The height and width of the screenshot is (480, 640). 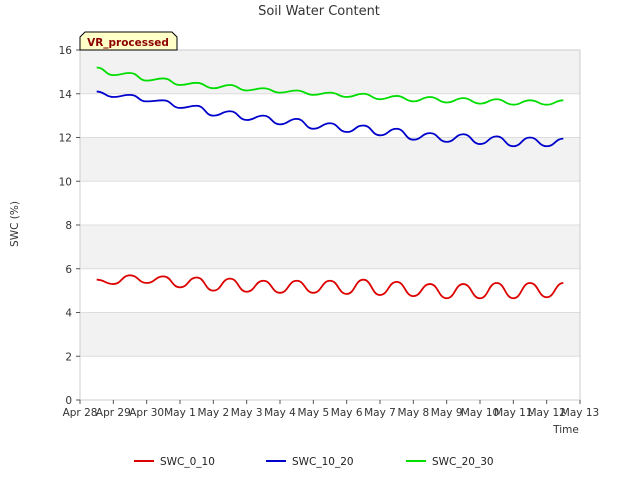 I want to click on x-tick-label: May 11, so click(x=513, y=413).